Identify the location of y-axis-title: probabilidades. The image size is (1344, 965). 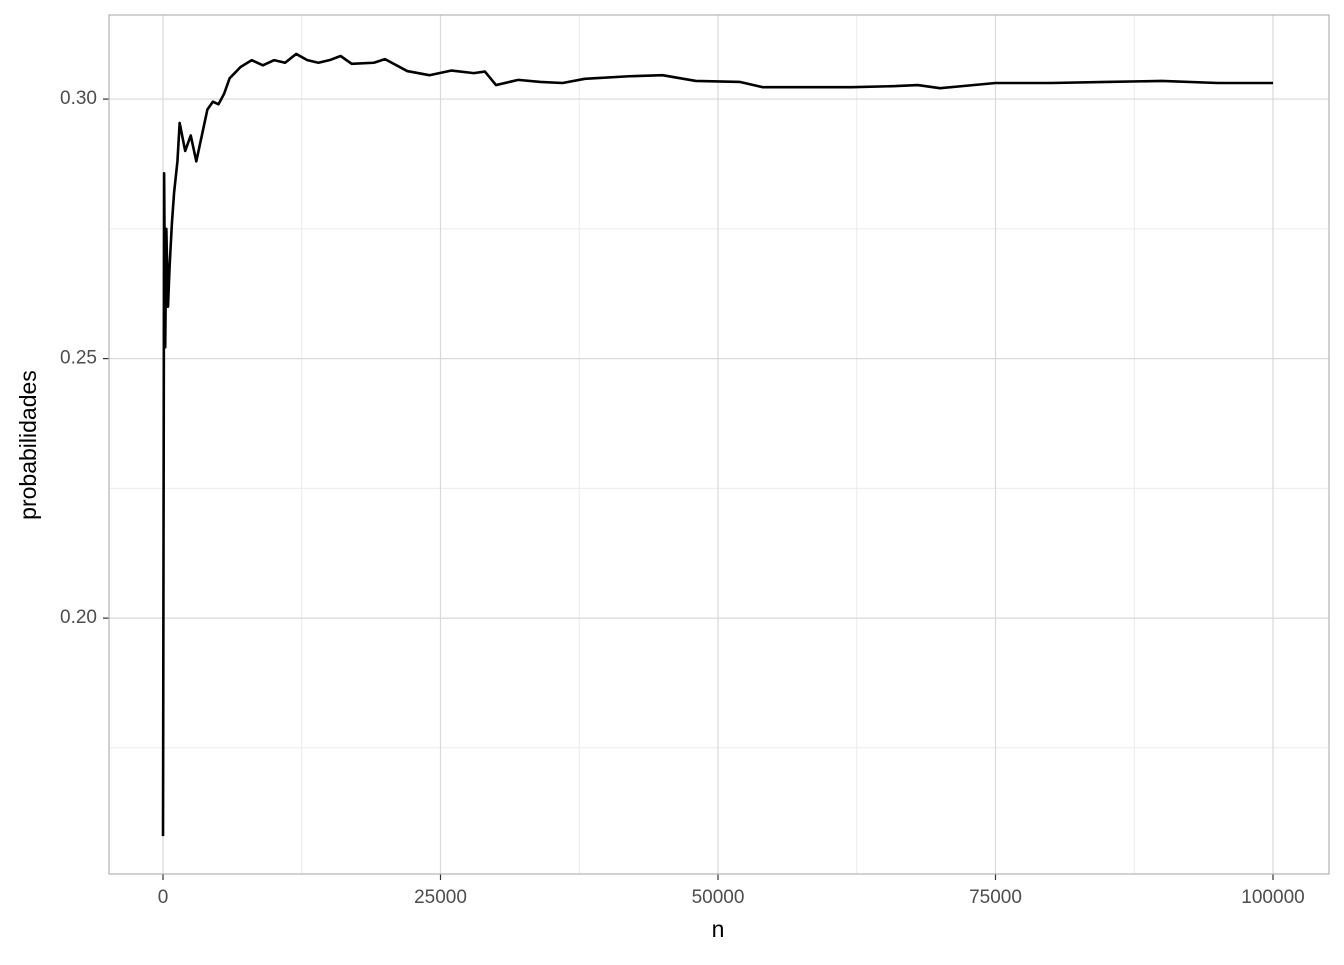
(28, 445).